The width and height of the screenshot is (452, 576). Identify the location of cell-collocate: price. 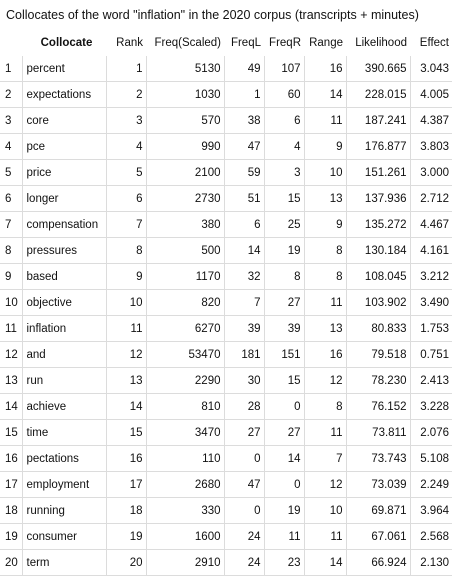
(63, 172).